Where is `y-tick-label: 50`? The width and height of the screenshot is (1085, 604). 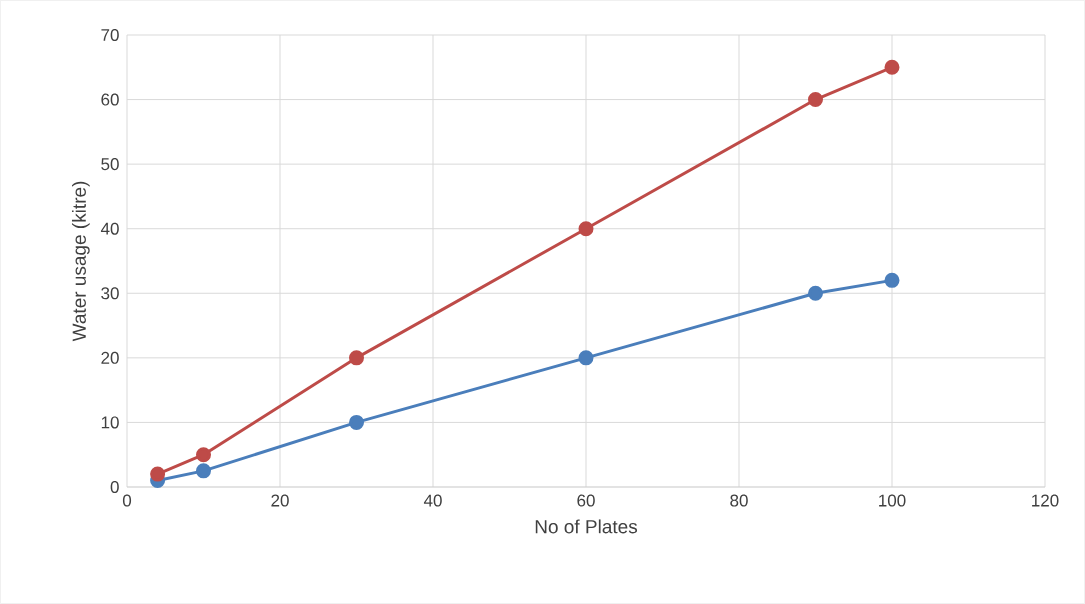 y-tick-label: 50 is located at coordinates (110, 164).